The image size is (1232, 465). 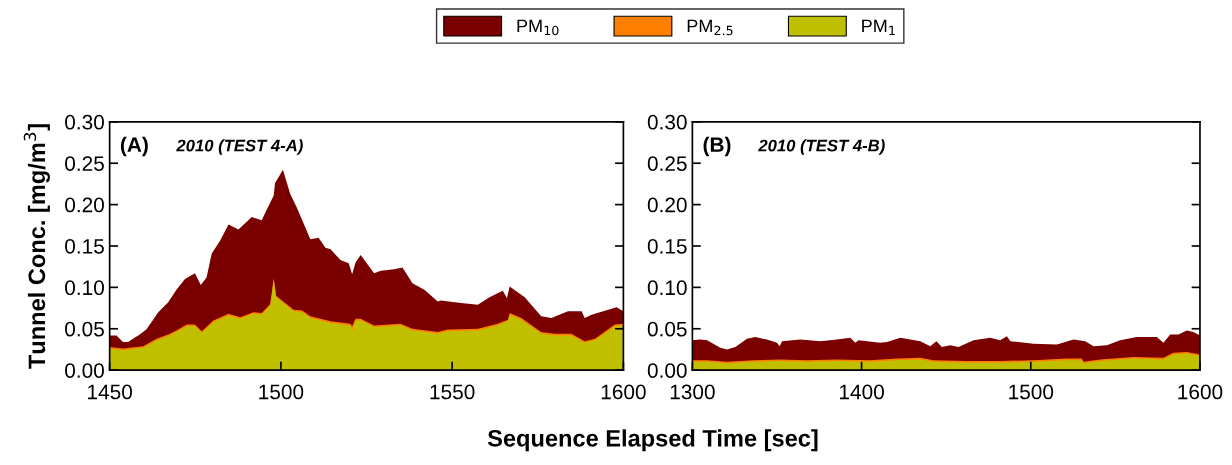 I want to click on x-axis-title: Sequence Elapsed Time [sec], so click(x=652, y=440).